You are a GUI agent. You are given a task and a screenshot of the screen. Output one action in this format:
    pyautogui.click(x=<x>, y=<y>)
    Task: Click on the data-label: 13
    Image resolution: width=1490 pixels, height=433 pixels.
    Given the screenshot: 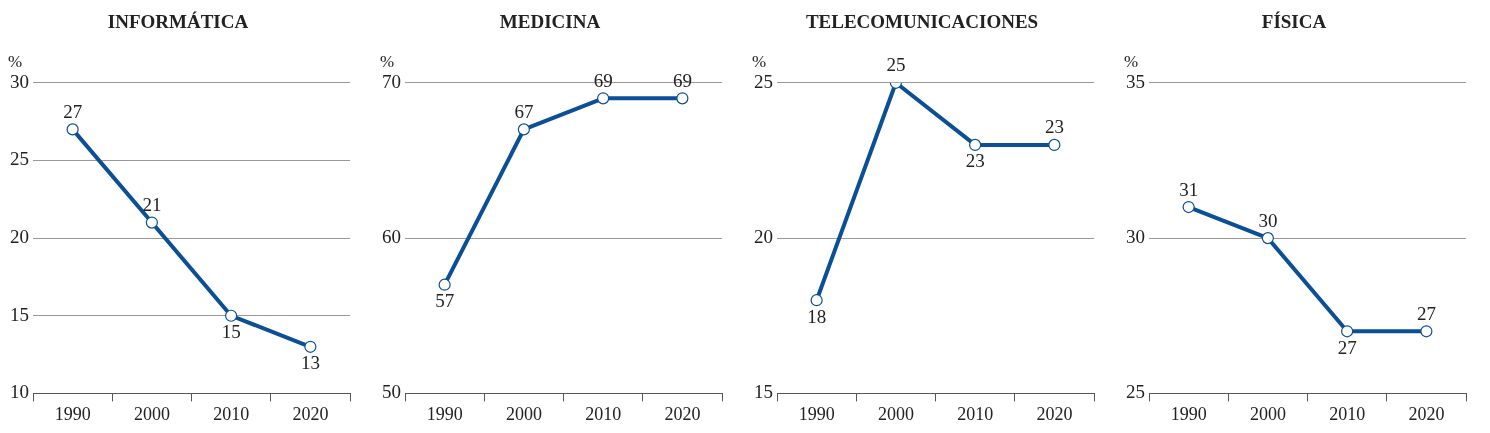 What is the action you would take?
    pyautogui.click(x=310, y=363)
    